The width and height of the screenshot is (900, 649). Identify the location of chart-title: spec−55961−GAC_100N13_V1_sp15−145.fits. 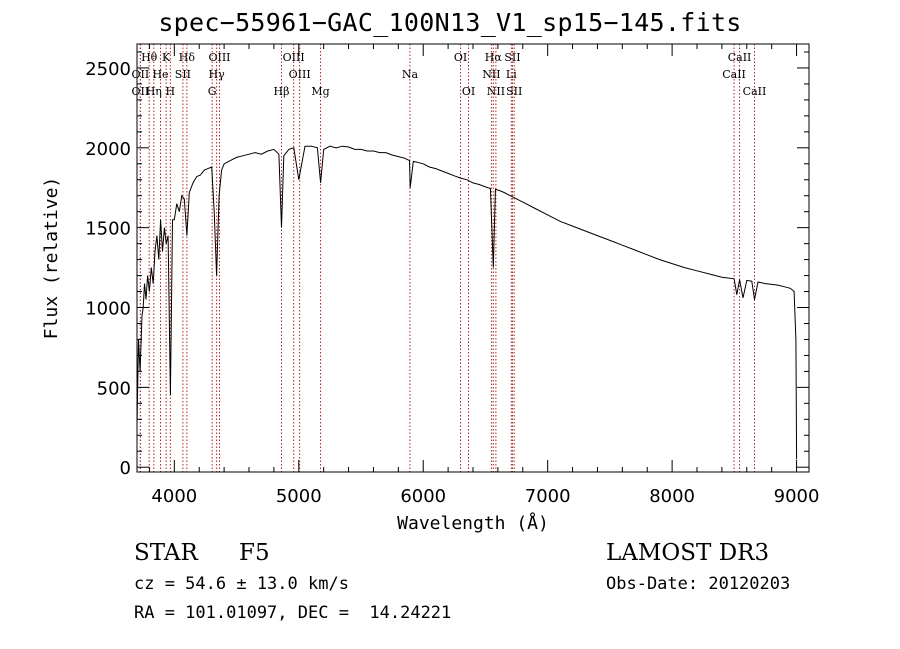
(450, 22).